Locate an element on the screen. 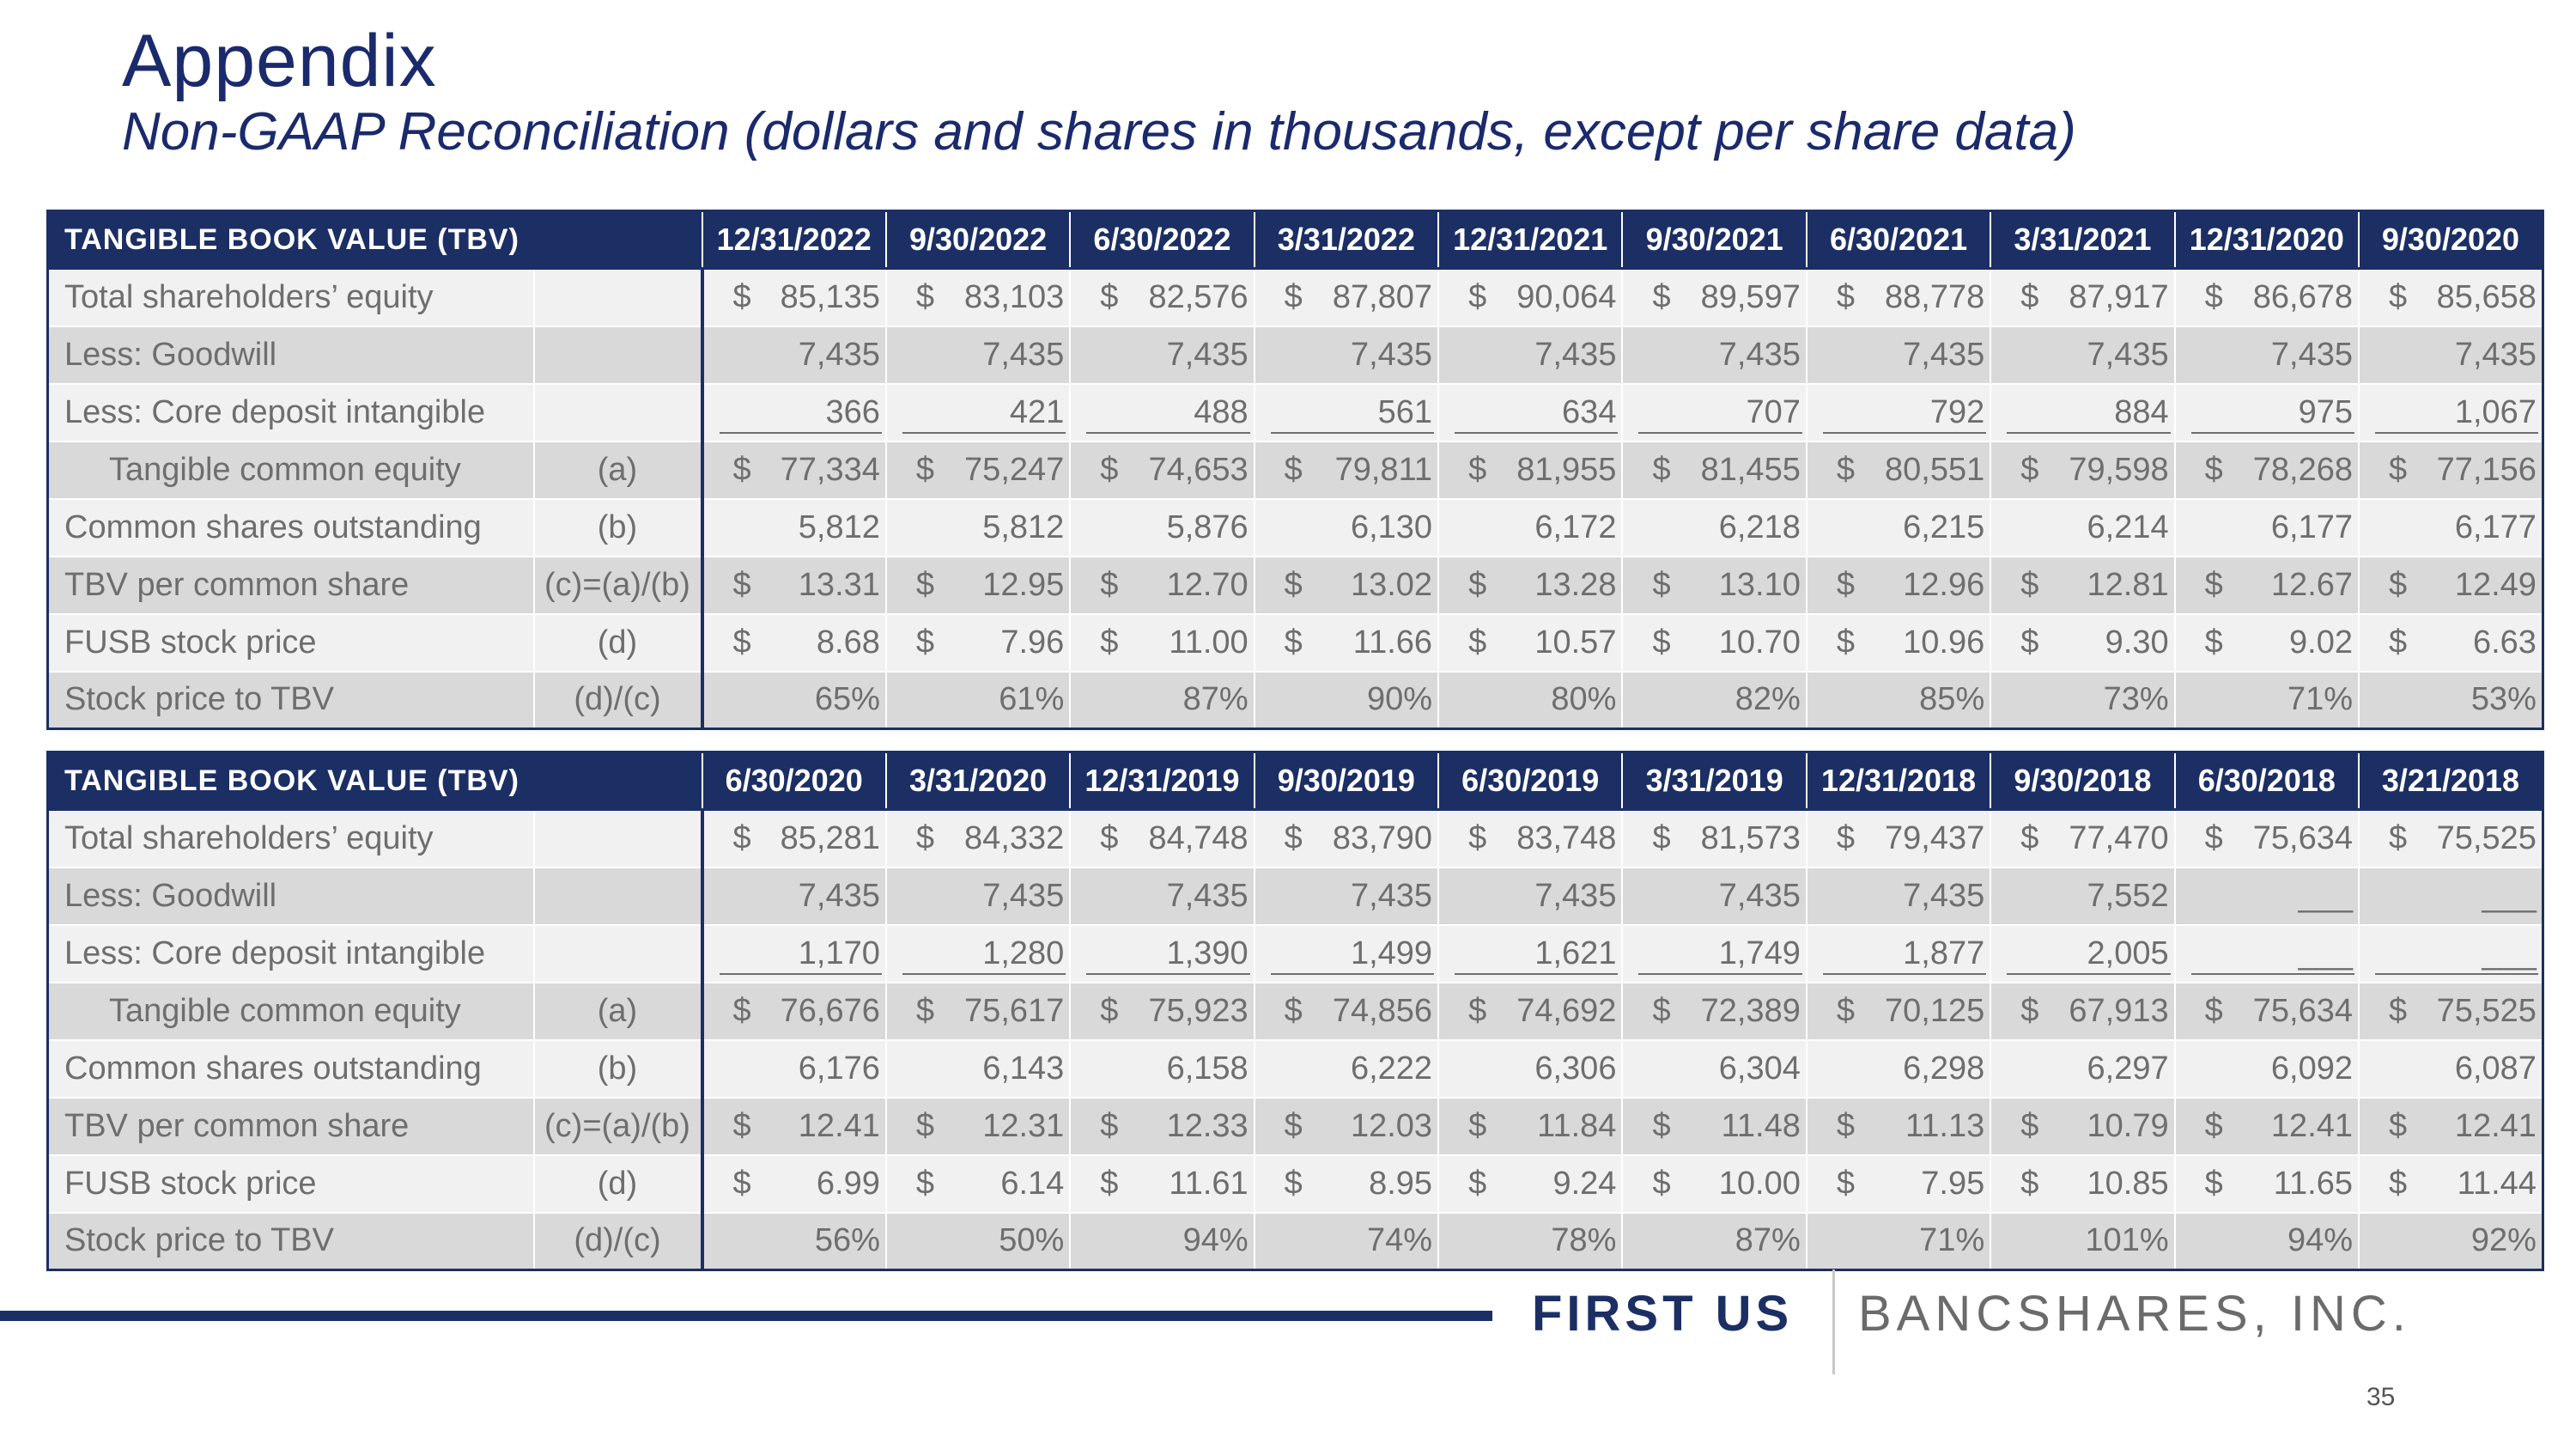 This screenshot has height=1449, width=2576. value-cell: 1,390 is located at coordinates (1162, 953).